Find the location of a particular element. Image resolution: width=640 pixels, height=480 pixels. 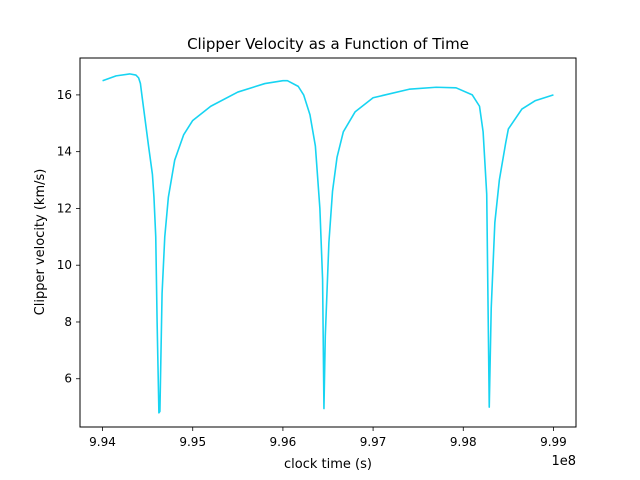

x-axis-label: clock time (s) is located at coordinates (328, 464).